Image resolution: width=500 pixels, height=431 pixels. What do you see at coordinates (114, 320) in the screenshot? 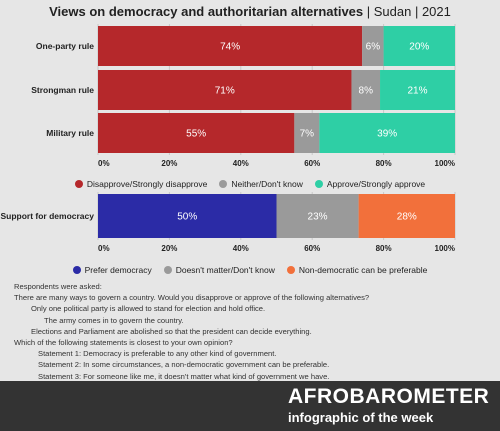
I see `question-1-item: The army comes in to govern the country.` at bounding box center [114, 320].